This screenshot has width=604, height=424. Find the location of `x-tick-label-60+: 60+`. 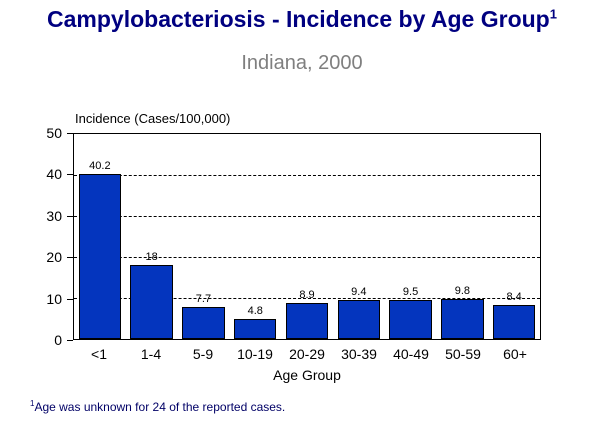

x-tick-label-60+: 60+ is located at coordinates (515, 354).